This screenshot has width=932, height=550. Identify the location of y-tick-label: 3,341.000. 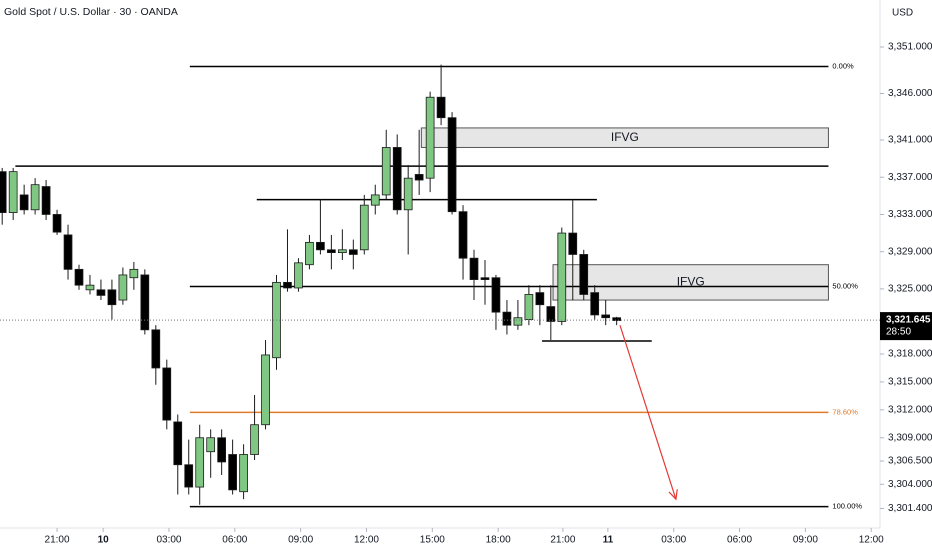
(910, 140).